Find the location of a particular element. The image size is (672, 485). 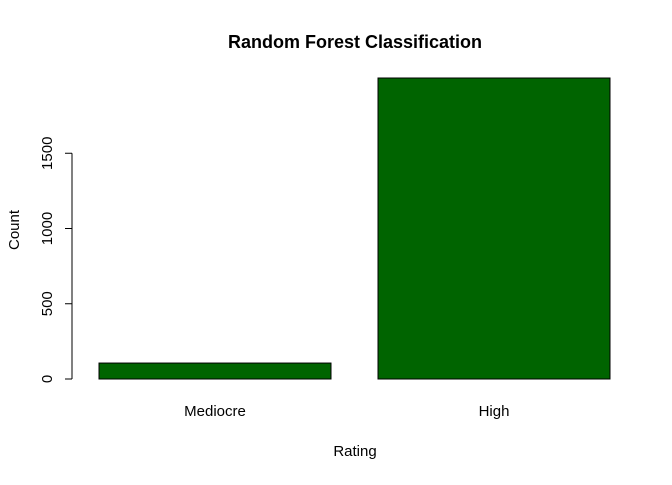

x-axis-label: Rating is located at coordinates (354, 451).